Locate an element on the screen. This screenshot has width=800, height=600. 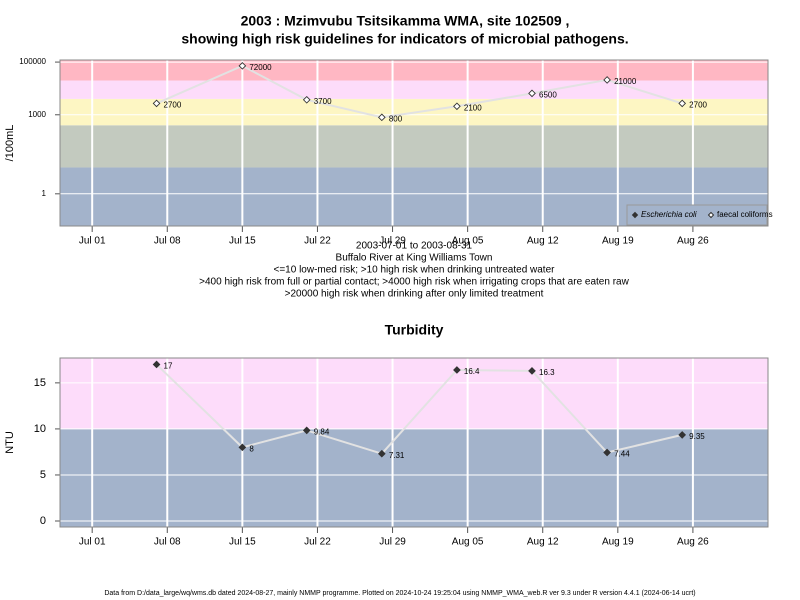
data-label: 2100 is located at coordinates (473, 107).